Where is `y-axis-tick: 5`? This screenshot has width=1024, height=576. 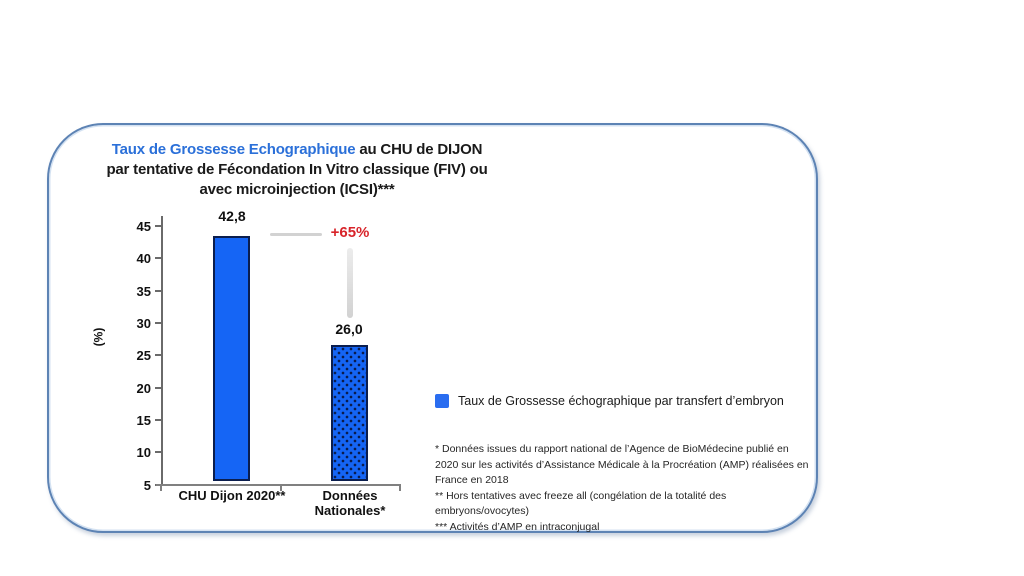 y-axis-tick: 5 is located at coordinates (124, 485).